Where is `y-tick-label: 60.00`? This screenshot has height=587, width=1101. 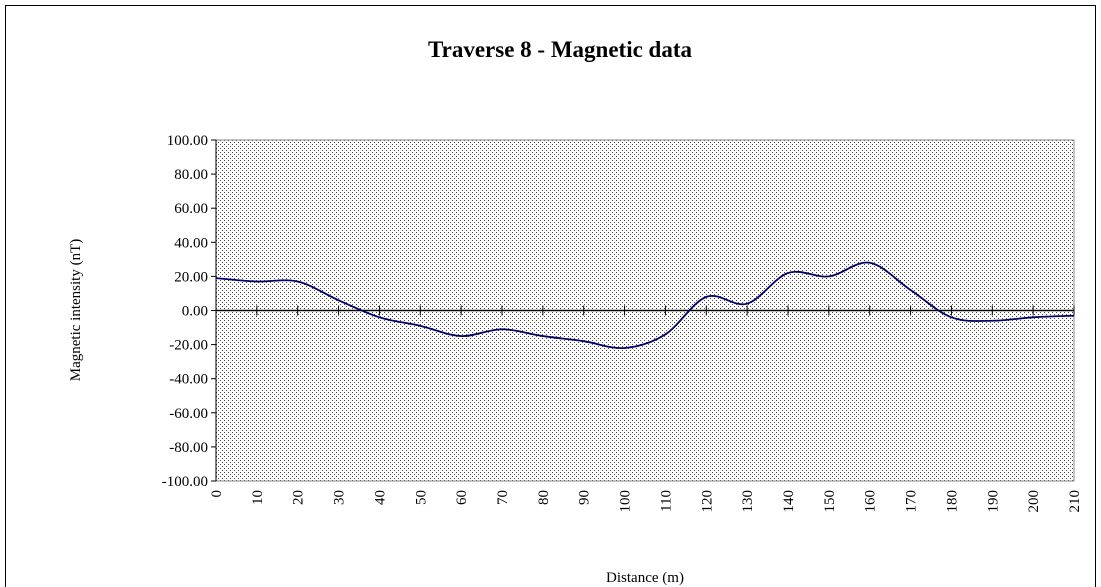
y-tick-label: 60.00 is located at coordinates (191, 209).